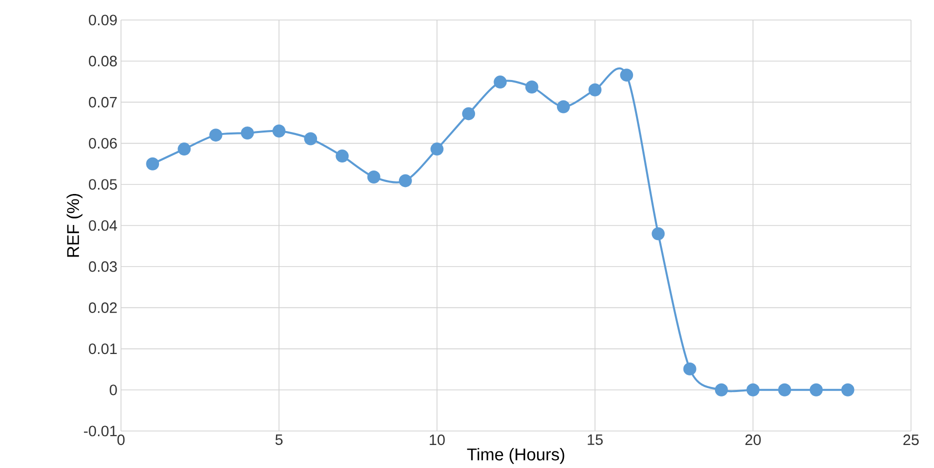  What do you see at coordinates (102, 266) in the screenshot?
I see `y-tick-label: 0.03` at bounding box center [102, 266].